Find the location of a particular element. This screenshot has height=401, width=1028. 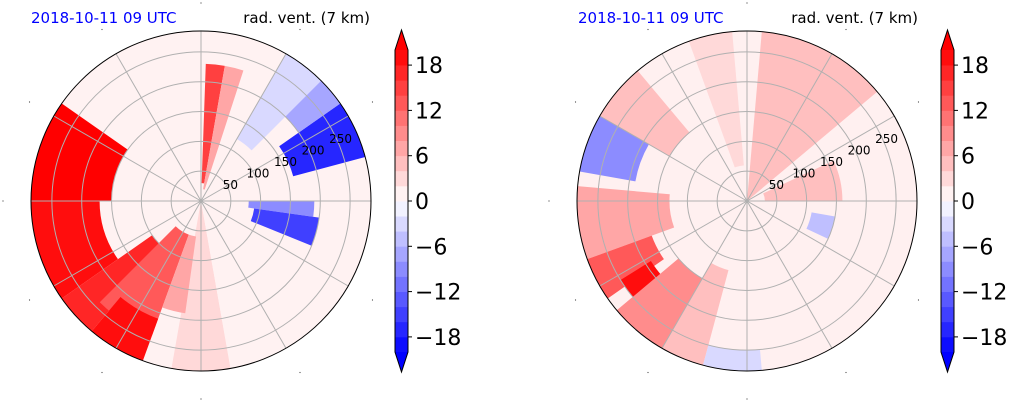

panel-2-cbar-tick: −6 is located at coordinates (977, 247).